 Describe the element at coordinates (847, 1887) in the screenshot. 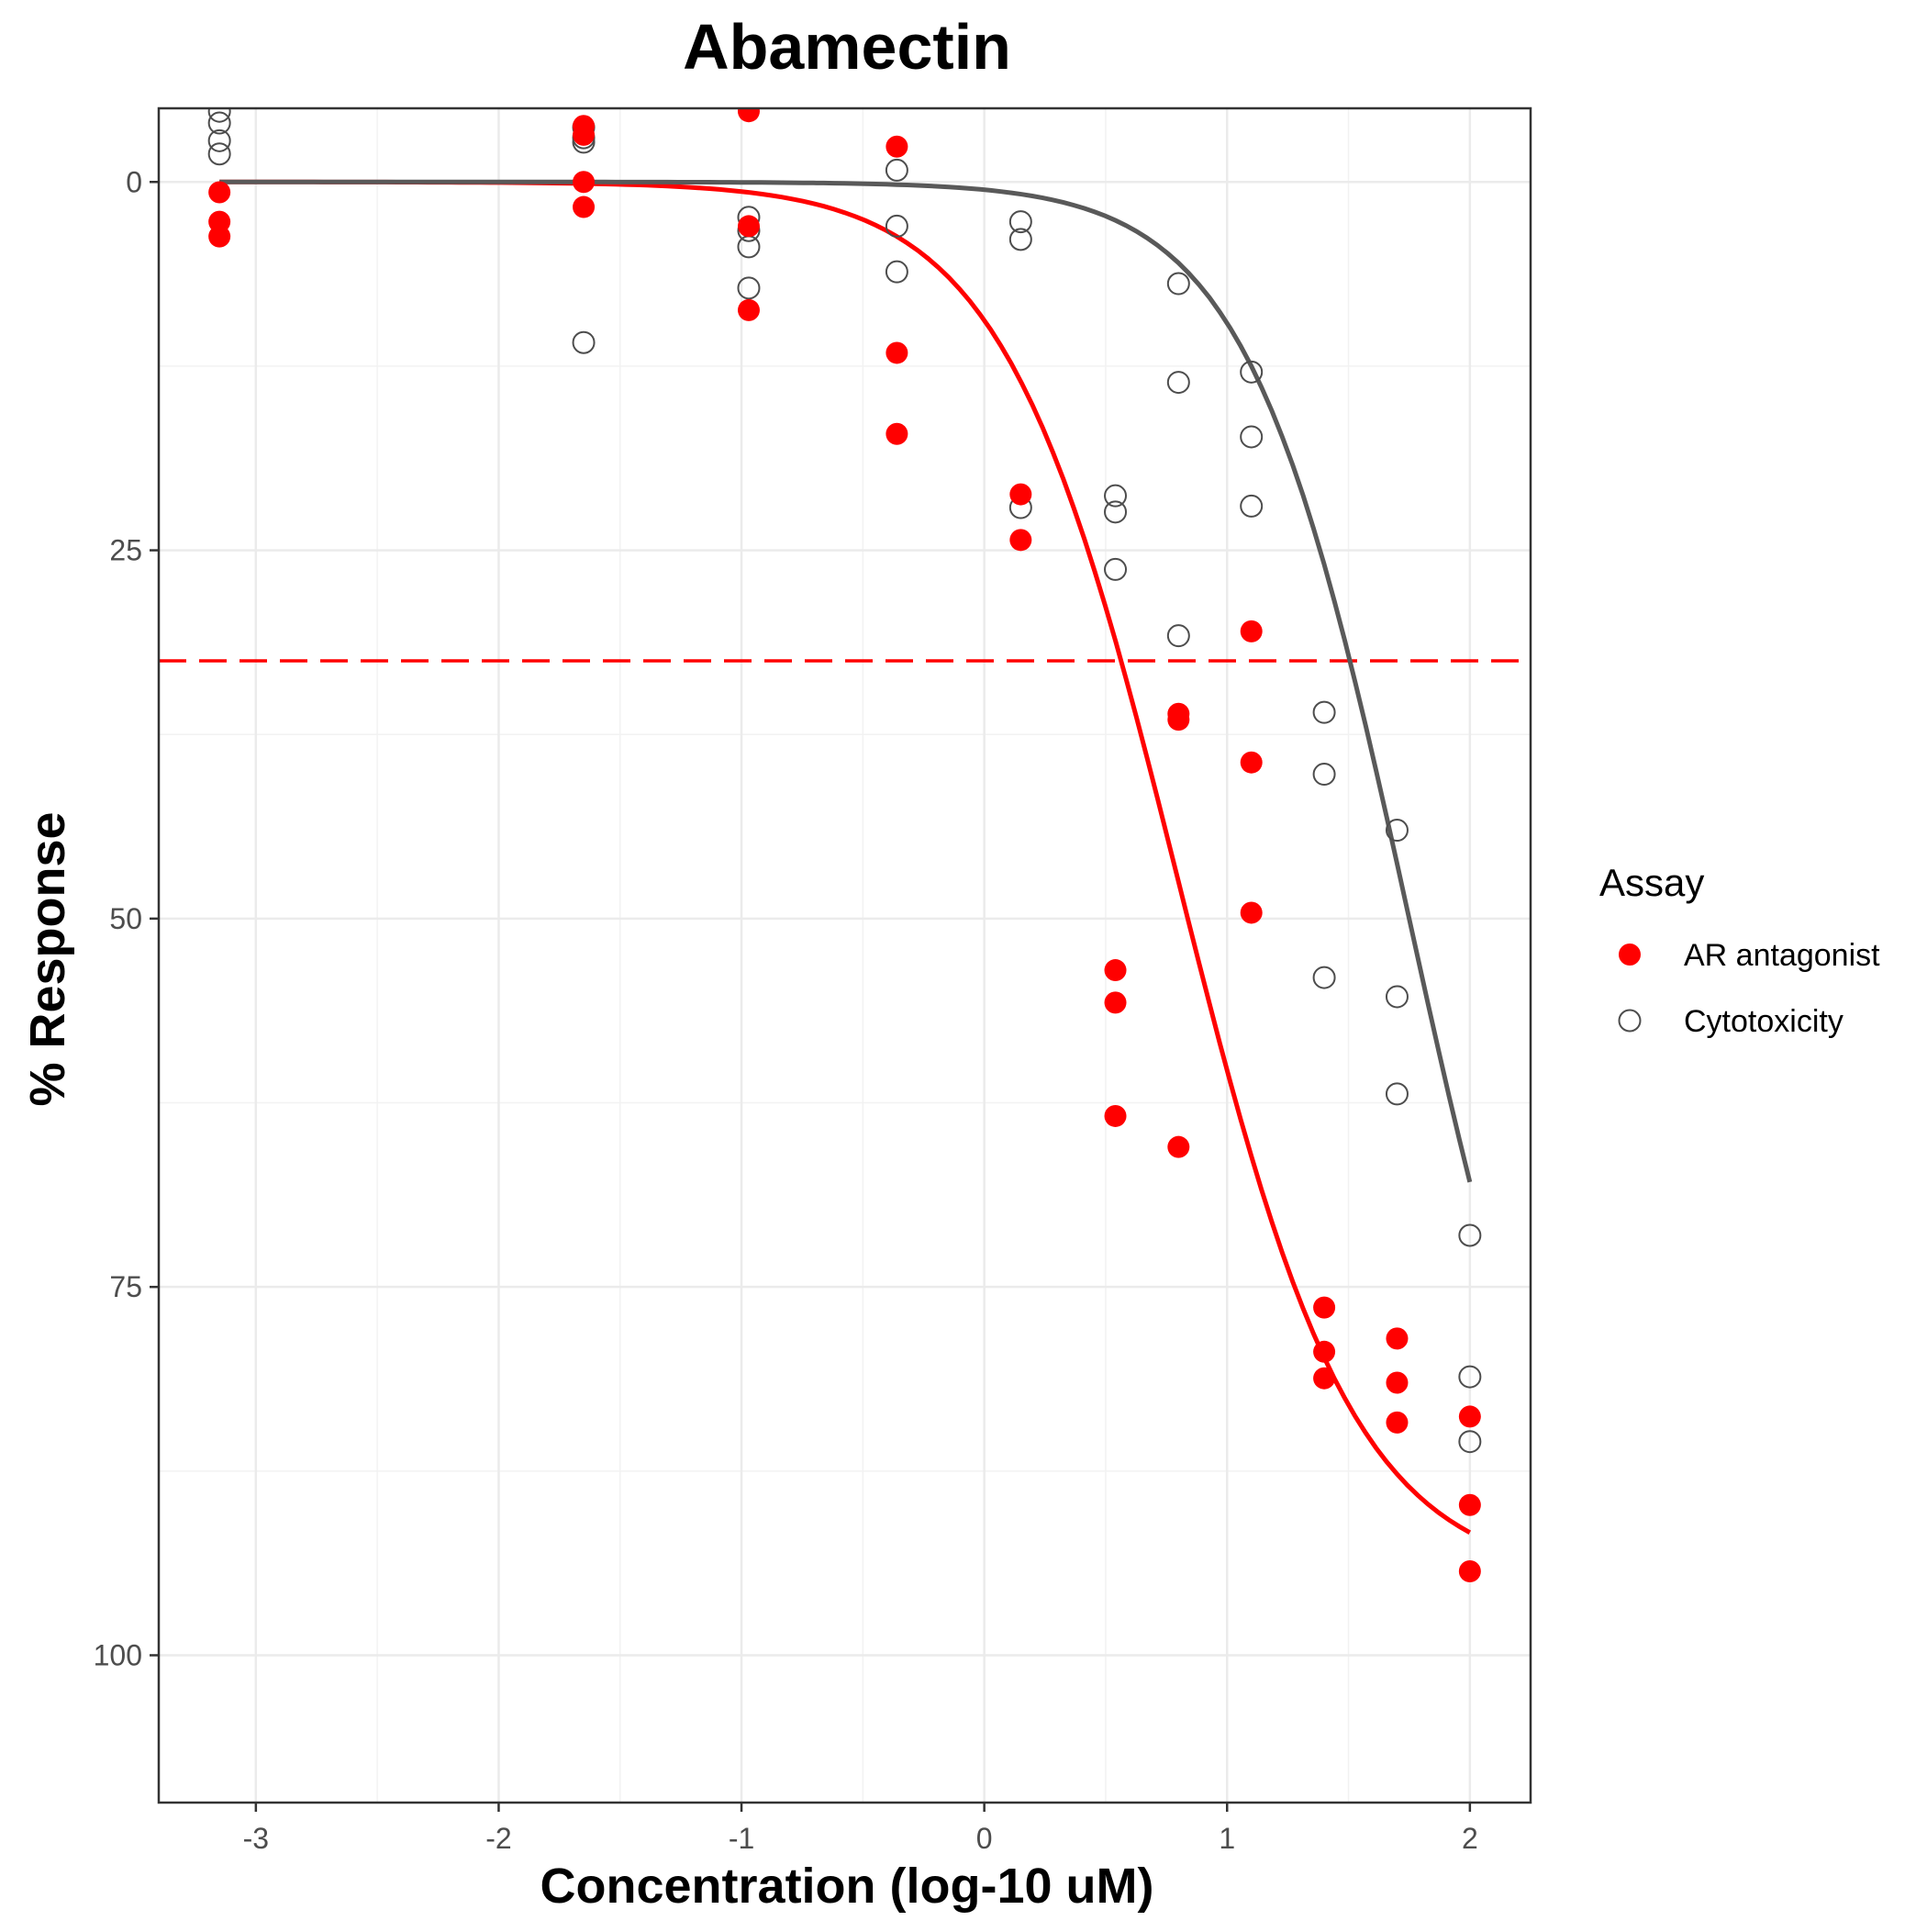

I see `x-axis-title: Concentration (log-10 uM)` at that location.